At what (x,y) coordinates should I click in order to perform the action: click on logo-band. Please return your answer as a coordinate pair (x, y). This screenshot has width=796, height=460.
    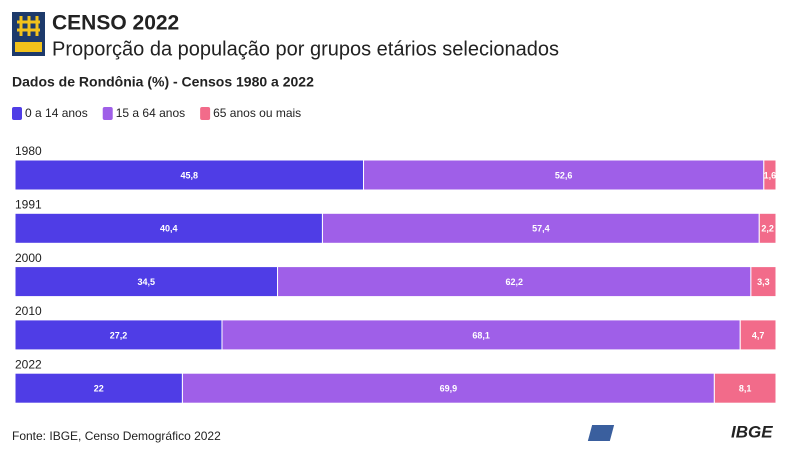
    Looking at the image, I should click on (28, 47).